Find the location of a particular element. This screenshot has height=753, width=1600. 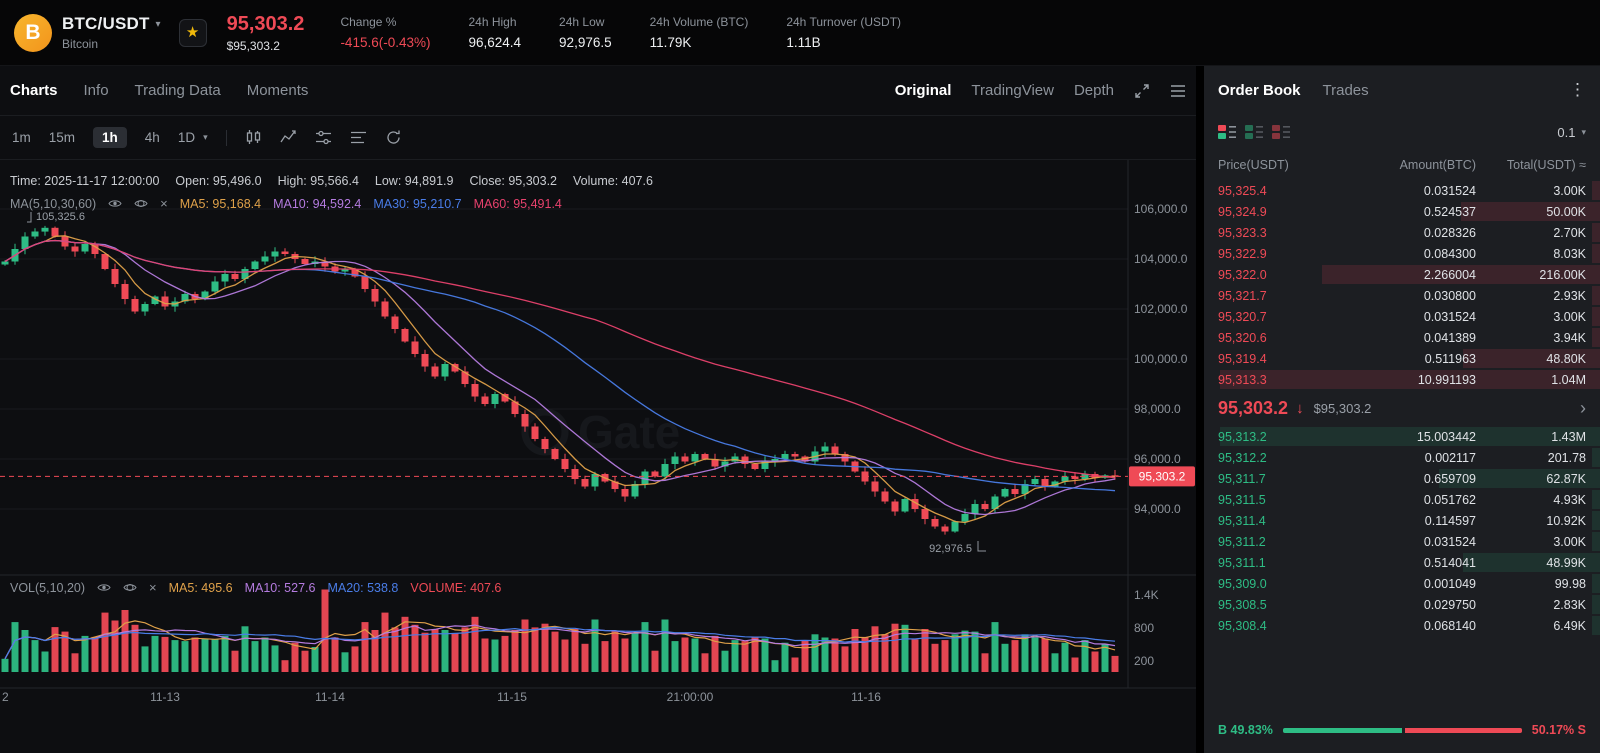

orderbook-bid-row: 95,309.0 0.001049 99.98 is located at coordinates (1402, 583).